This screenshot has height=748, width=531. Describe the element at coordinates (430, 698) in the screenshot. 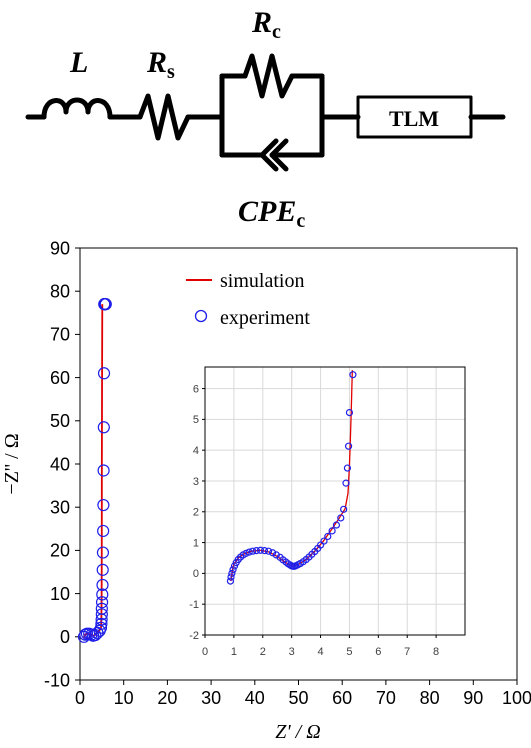

I see `x-tick-label: 80` at that location.